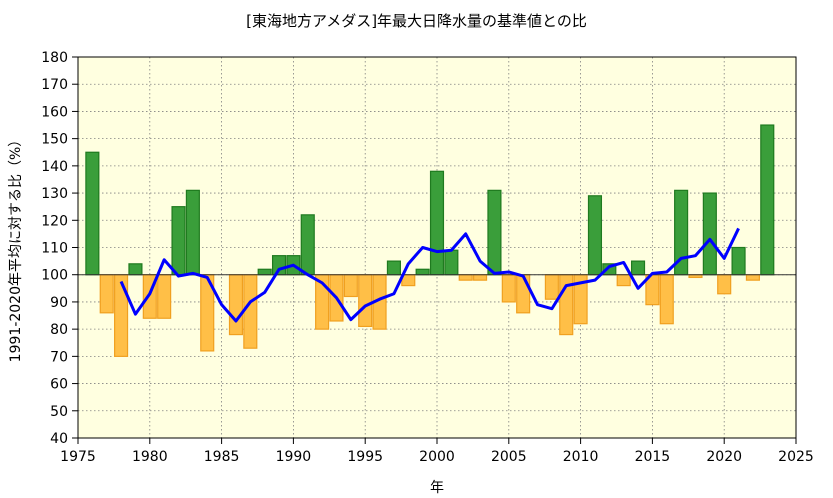 Image resolution: width=833 pixels, height=498 pixels. I want to click on bar-1987, so click(250, 311).